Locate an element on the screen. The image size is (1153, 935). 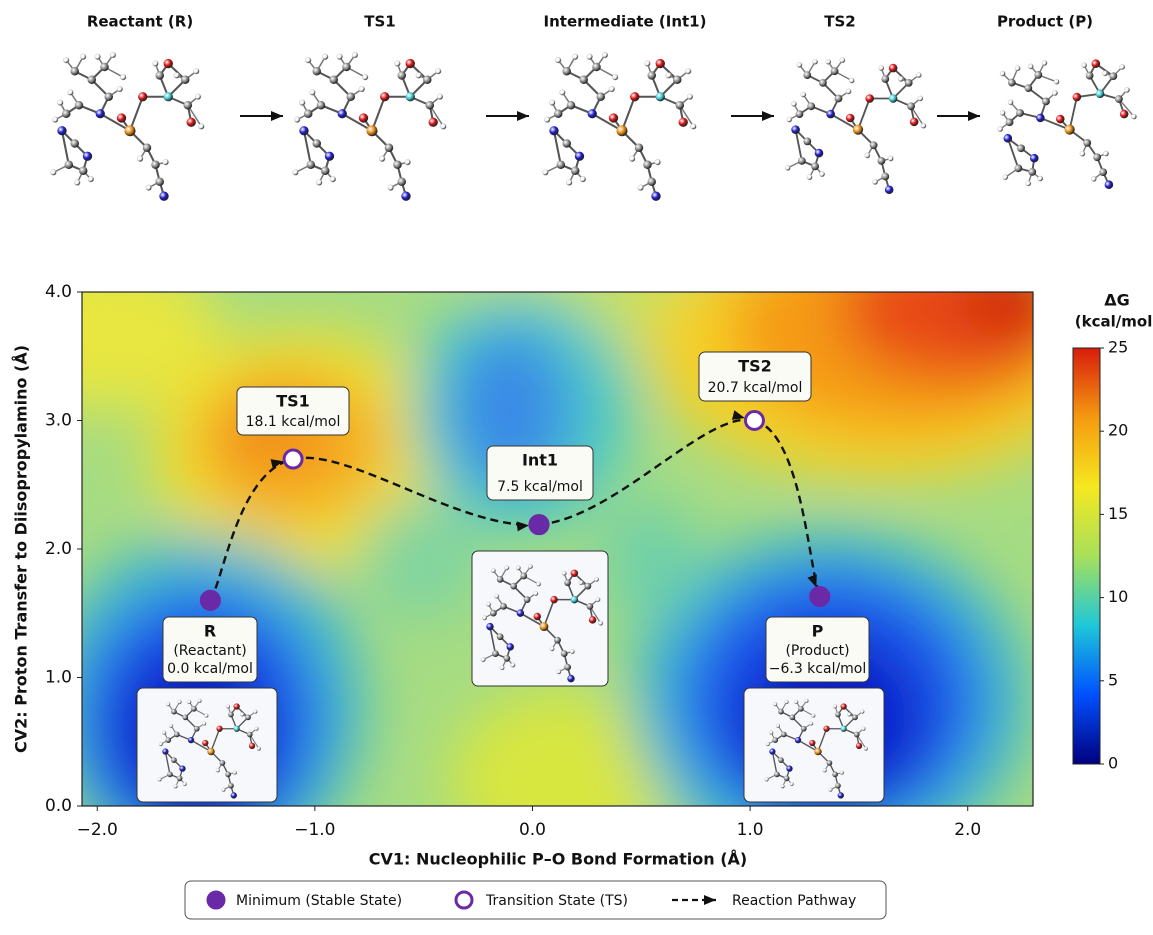
colorbar is located at coordinates (1086, 556).